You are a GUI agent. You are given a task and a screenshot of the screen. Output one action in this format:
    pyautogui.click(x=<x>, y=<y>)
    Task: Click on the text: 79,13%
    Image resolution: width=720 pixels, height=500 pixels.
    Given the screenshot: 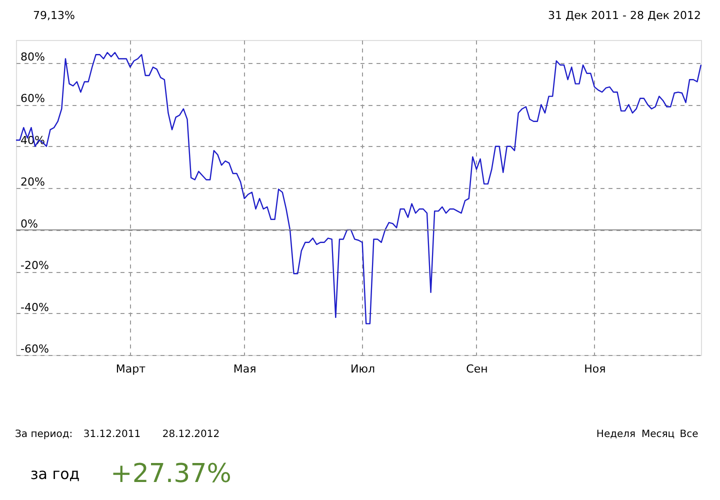 What is the action you would take?
    pyautogui.click(x=54, y=15)
    